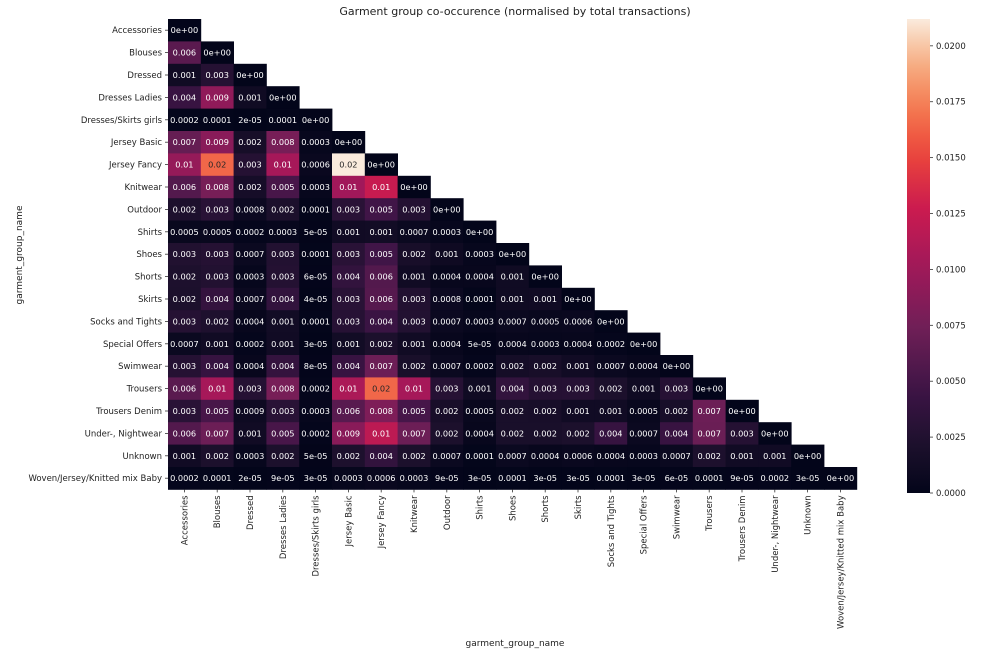 This screenshot has height=656, width=982. I want to click on x-tick-label: Dresses/Skirts girls, so click(317, 536).